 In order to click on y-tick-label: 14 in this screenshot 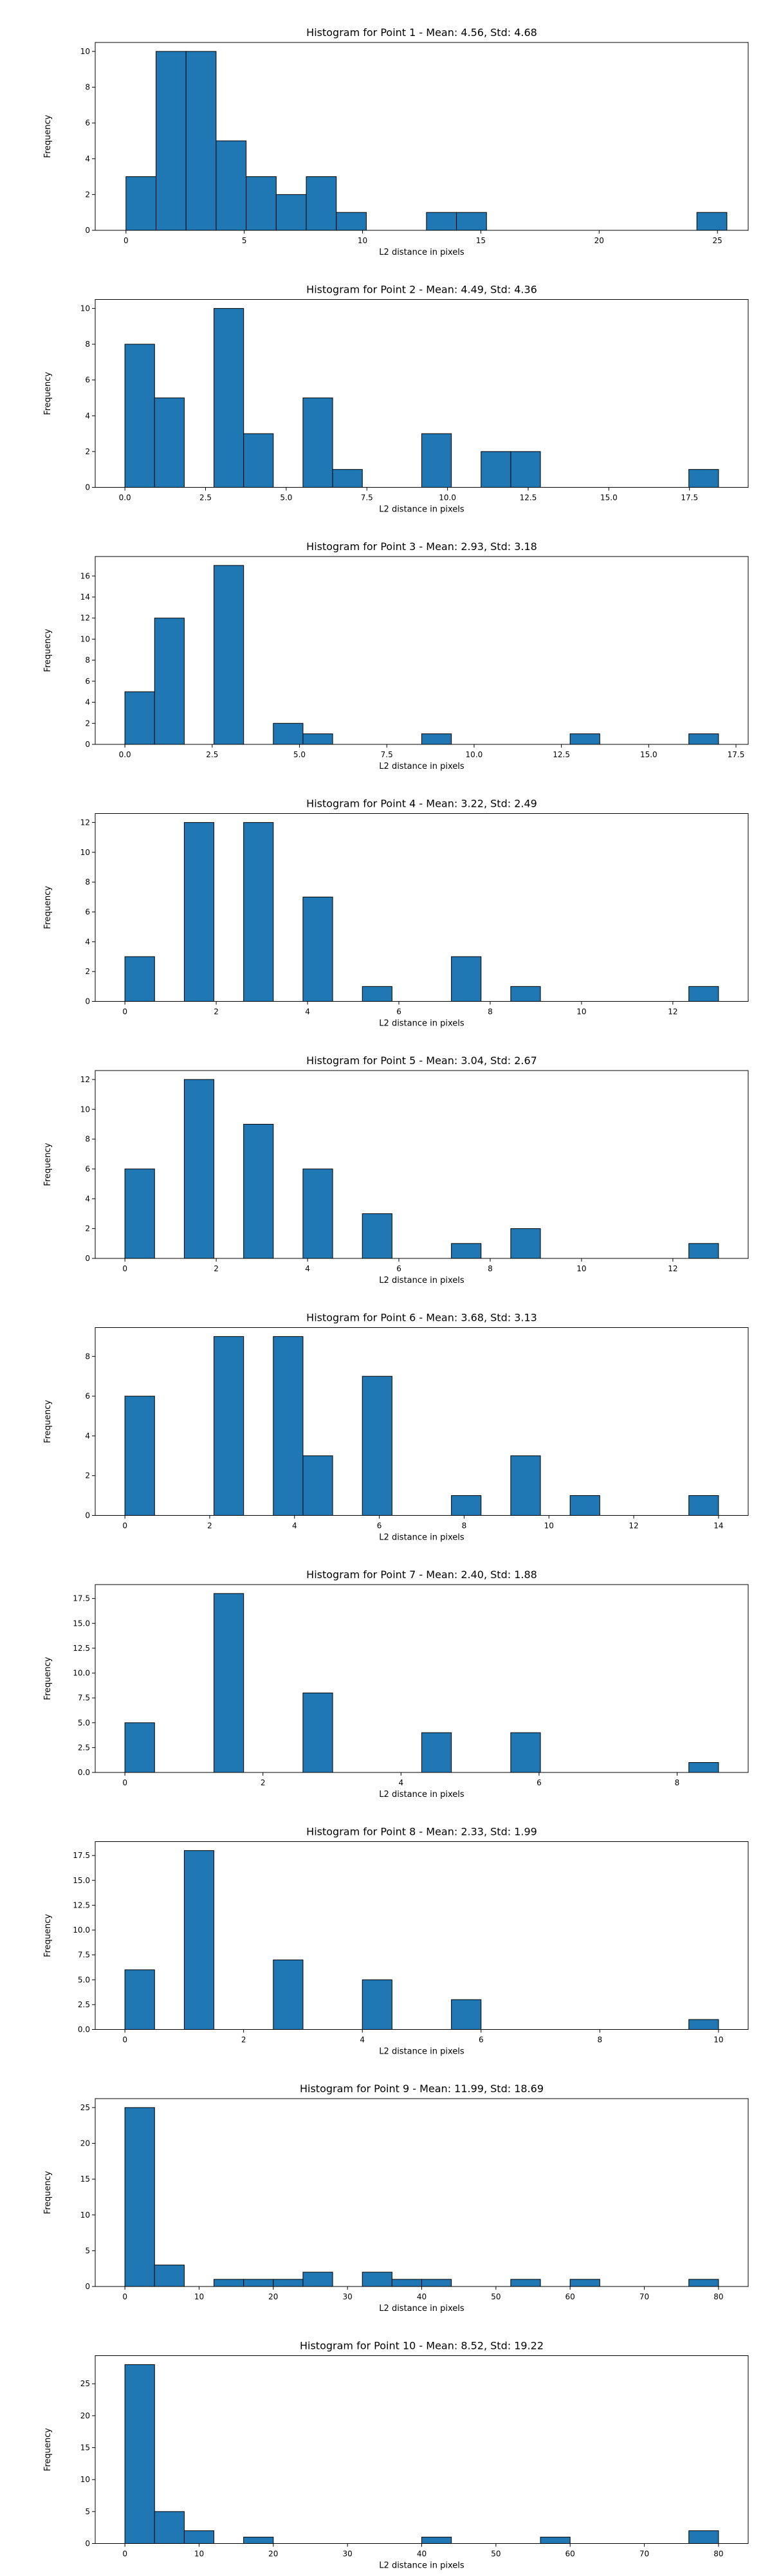, I will do `click(85, 597)`.